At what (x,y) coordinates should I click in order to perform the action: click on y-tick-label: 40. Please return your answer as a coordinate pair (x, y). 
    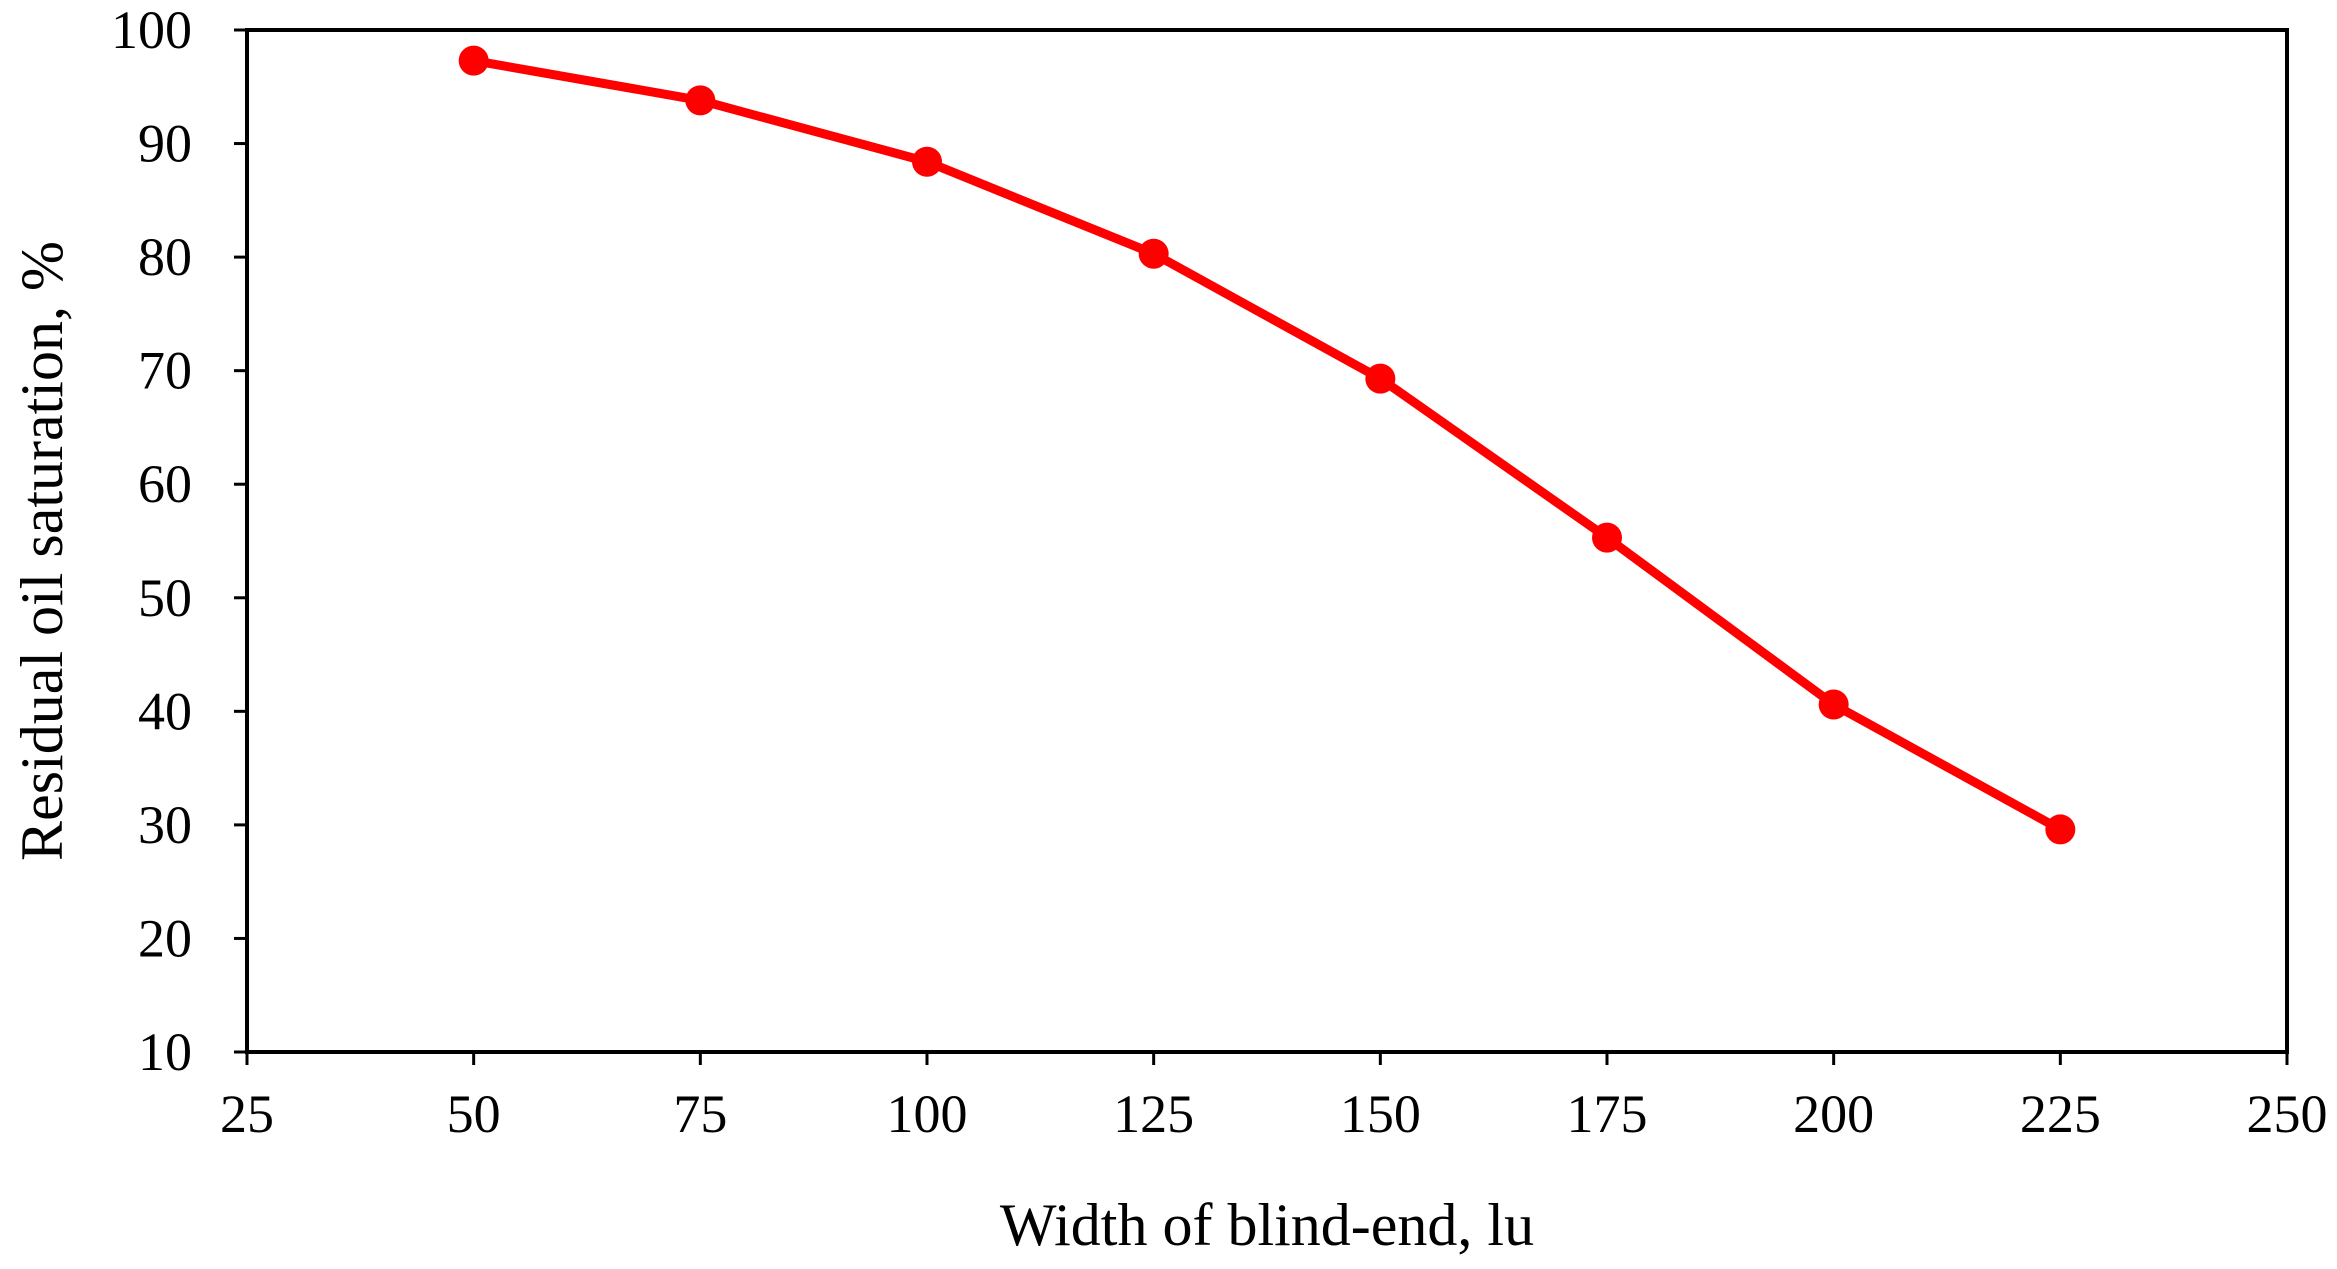
    Looking at the image, I should click on (165, 711).